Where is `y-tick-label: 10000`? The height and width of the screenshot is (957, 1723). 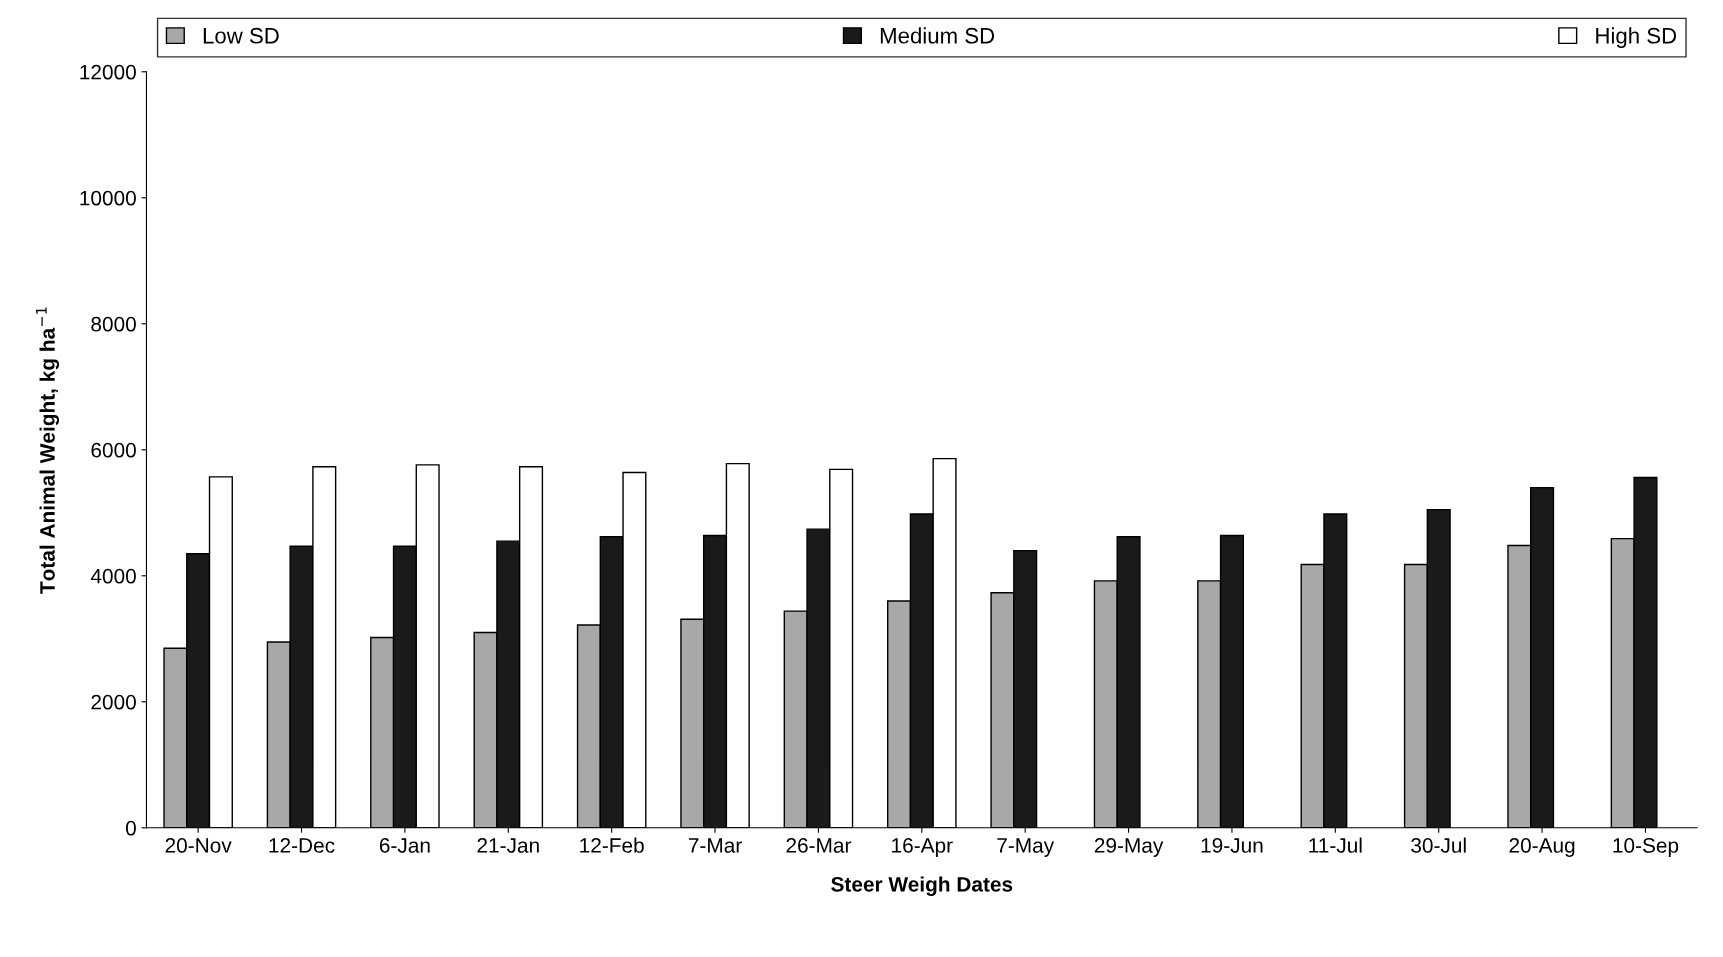
y-tick-label: 10000 is located at coordinates (108, 198).